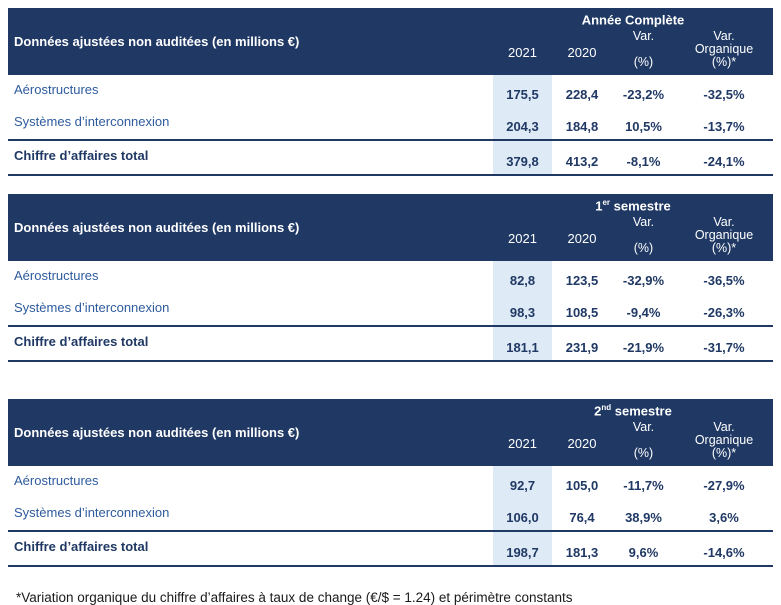  What do you see at coordinates (522, 123) in the screenshot?
I see `value-2021: 204,3` at bounding box center [522, 123].